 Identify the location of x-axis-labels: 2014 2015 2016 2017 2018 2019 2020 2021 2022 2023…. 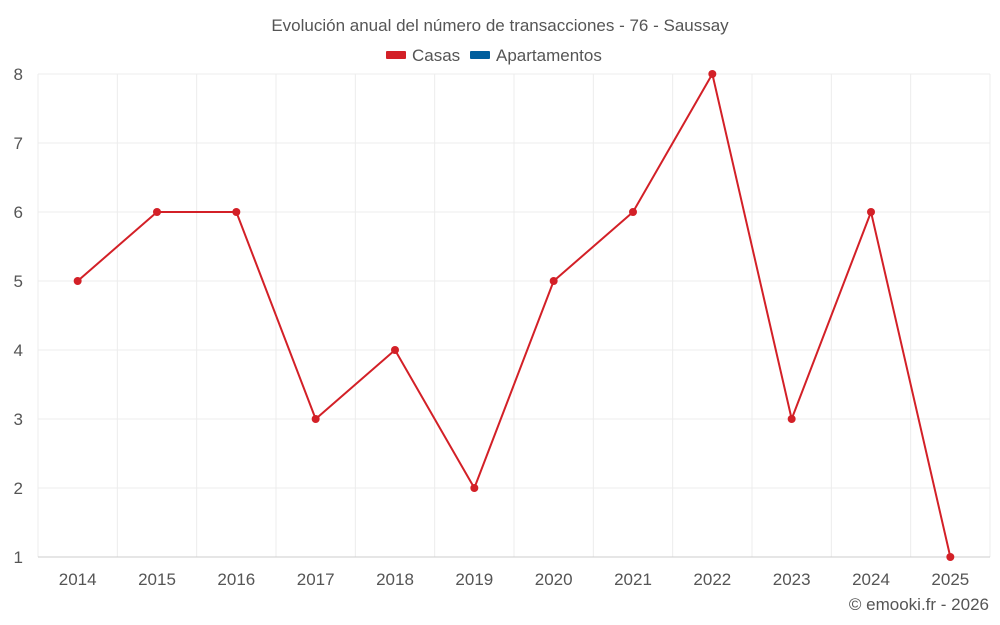
(514, 579).